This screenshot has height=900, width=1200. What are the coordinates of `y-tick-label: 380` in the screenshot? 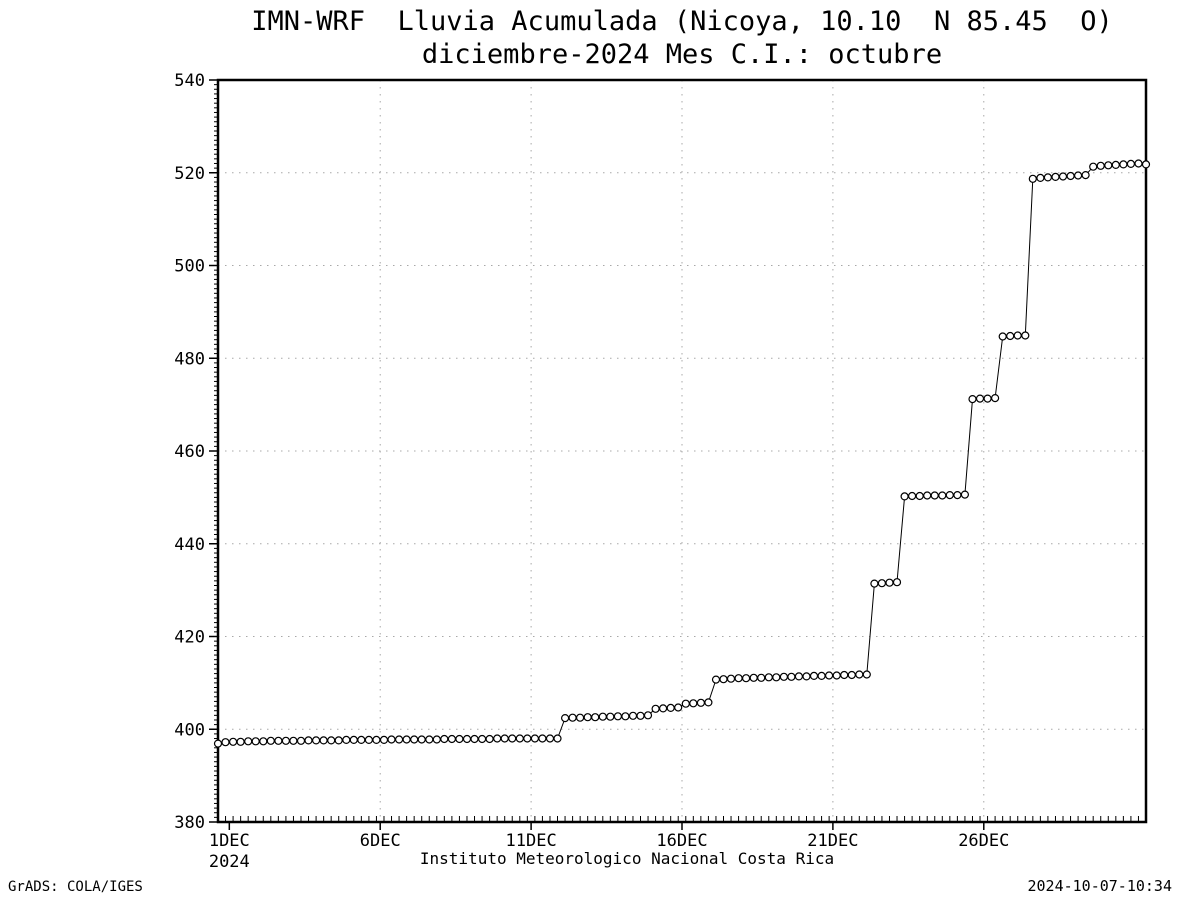 It's located at (189, 823).